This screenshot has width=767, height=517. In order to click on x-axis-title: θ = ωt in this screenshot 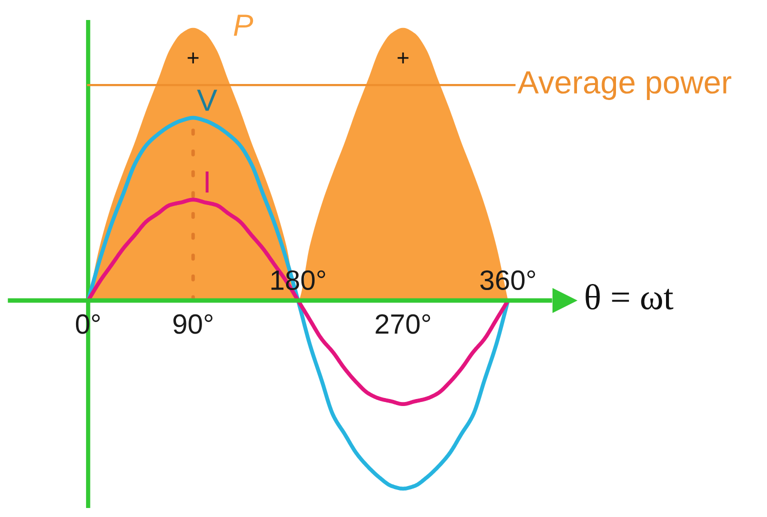, I will do `click(630, 297)`.